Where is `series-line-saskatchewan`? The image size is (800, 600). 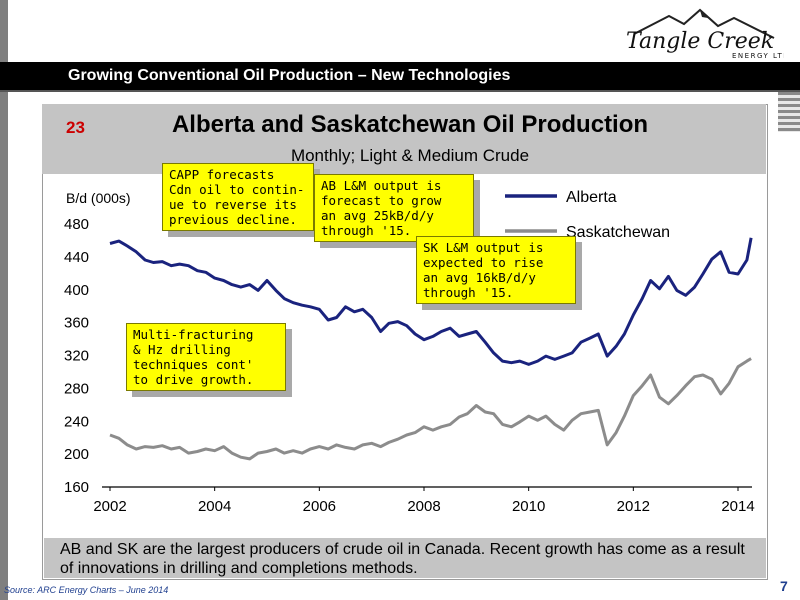 series-line-saskatchewan is located at coordinates (430, 409).